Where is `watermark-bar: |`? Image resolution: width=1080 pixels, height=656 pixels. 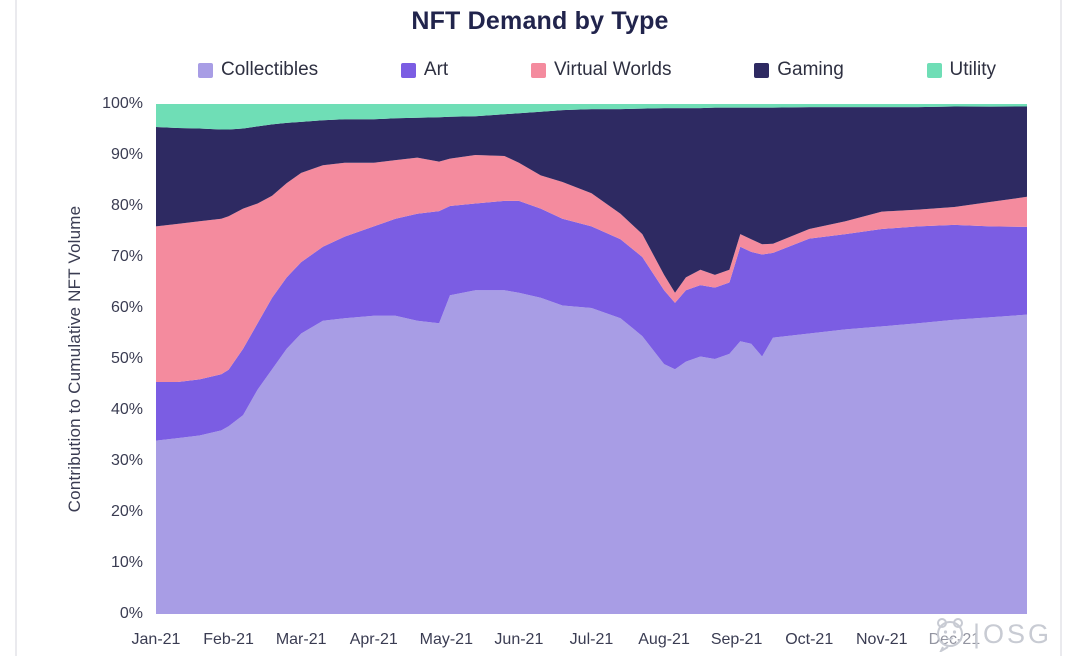
watermark-bar: | is located at coordinates (977, 633).